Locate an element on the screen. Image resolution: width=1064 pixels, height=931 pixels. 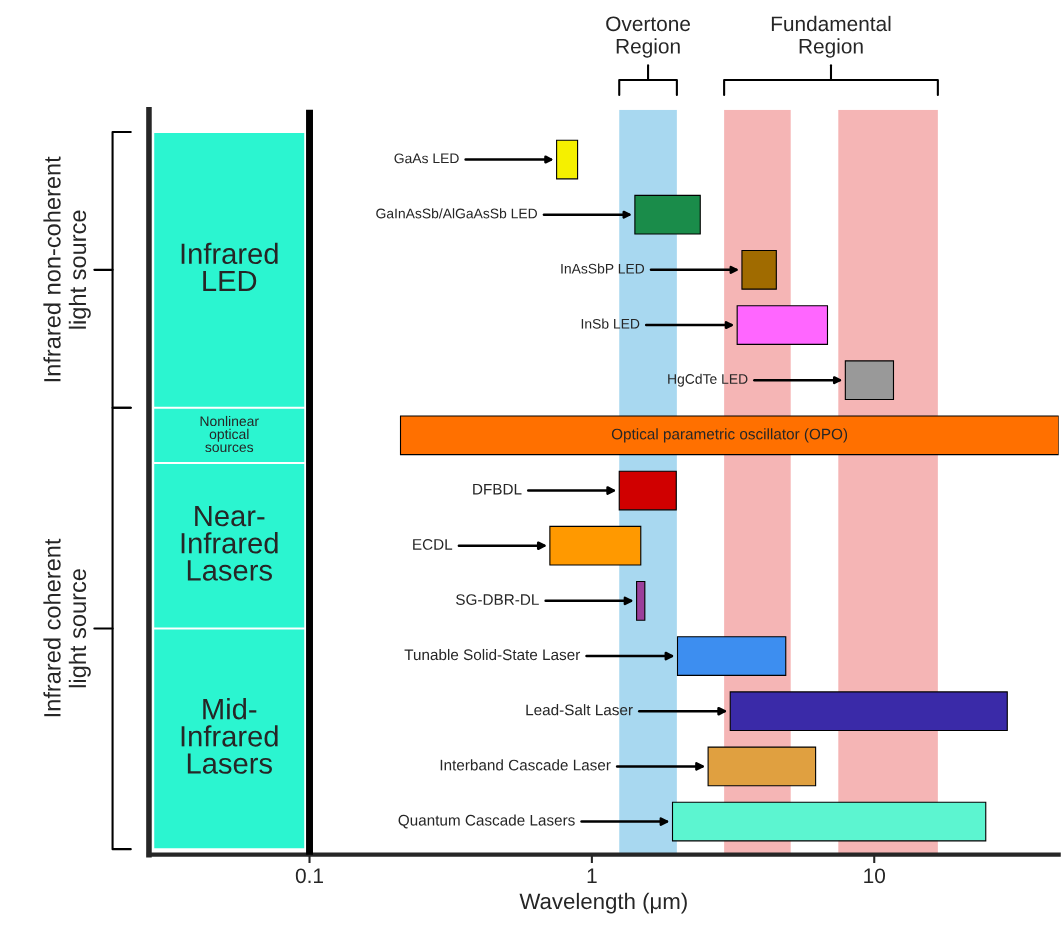
y-tick-label: InAsSbP LED is located at coordinates (603, 268).